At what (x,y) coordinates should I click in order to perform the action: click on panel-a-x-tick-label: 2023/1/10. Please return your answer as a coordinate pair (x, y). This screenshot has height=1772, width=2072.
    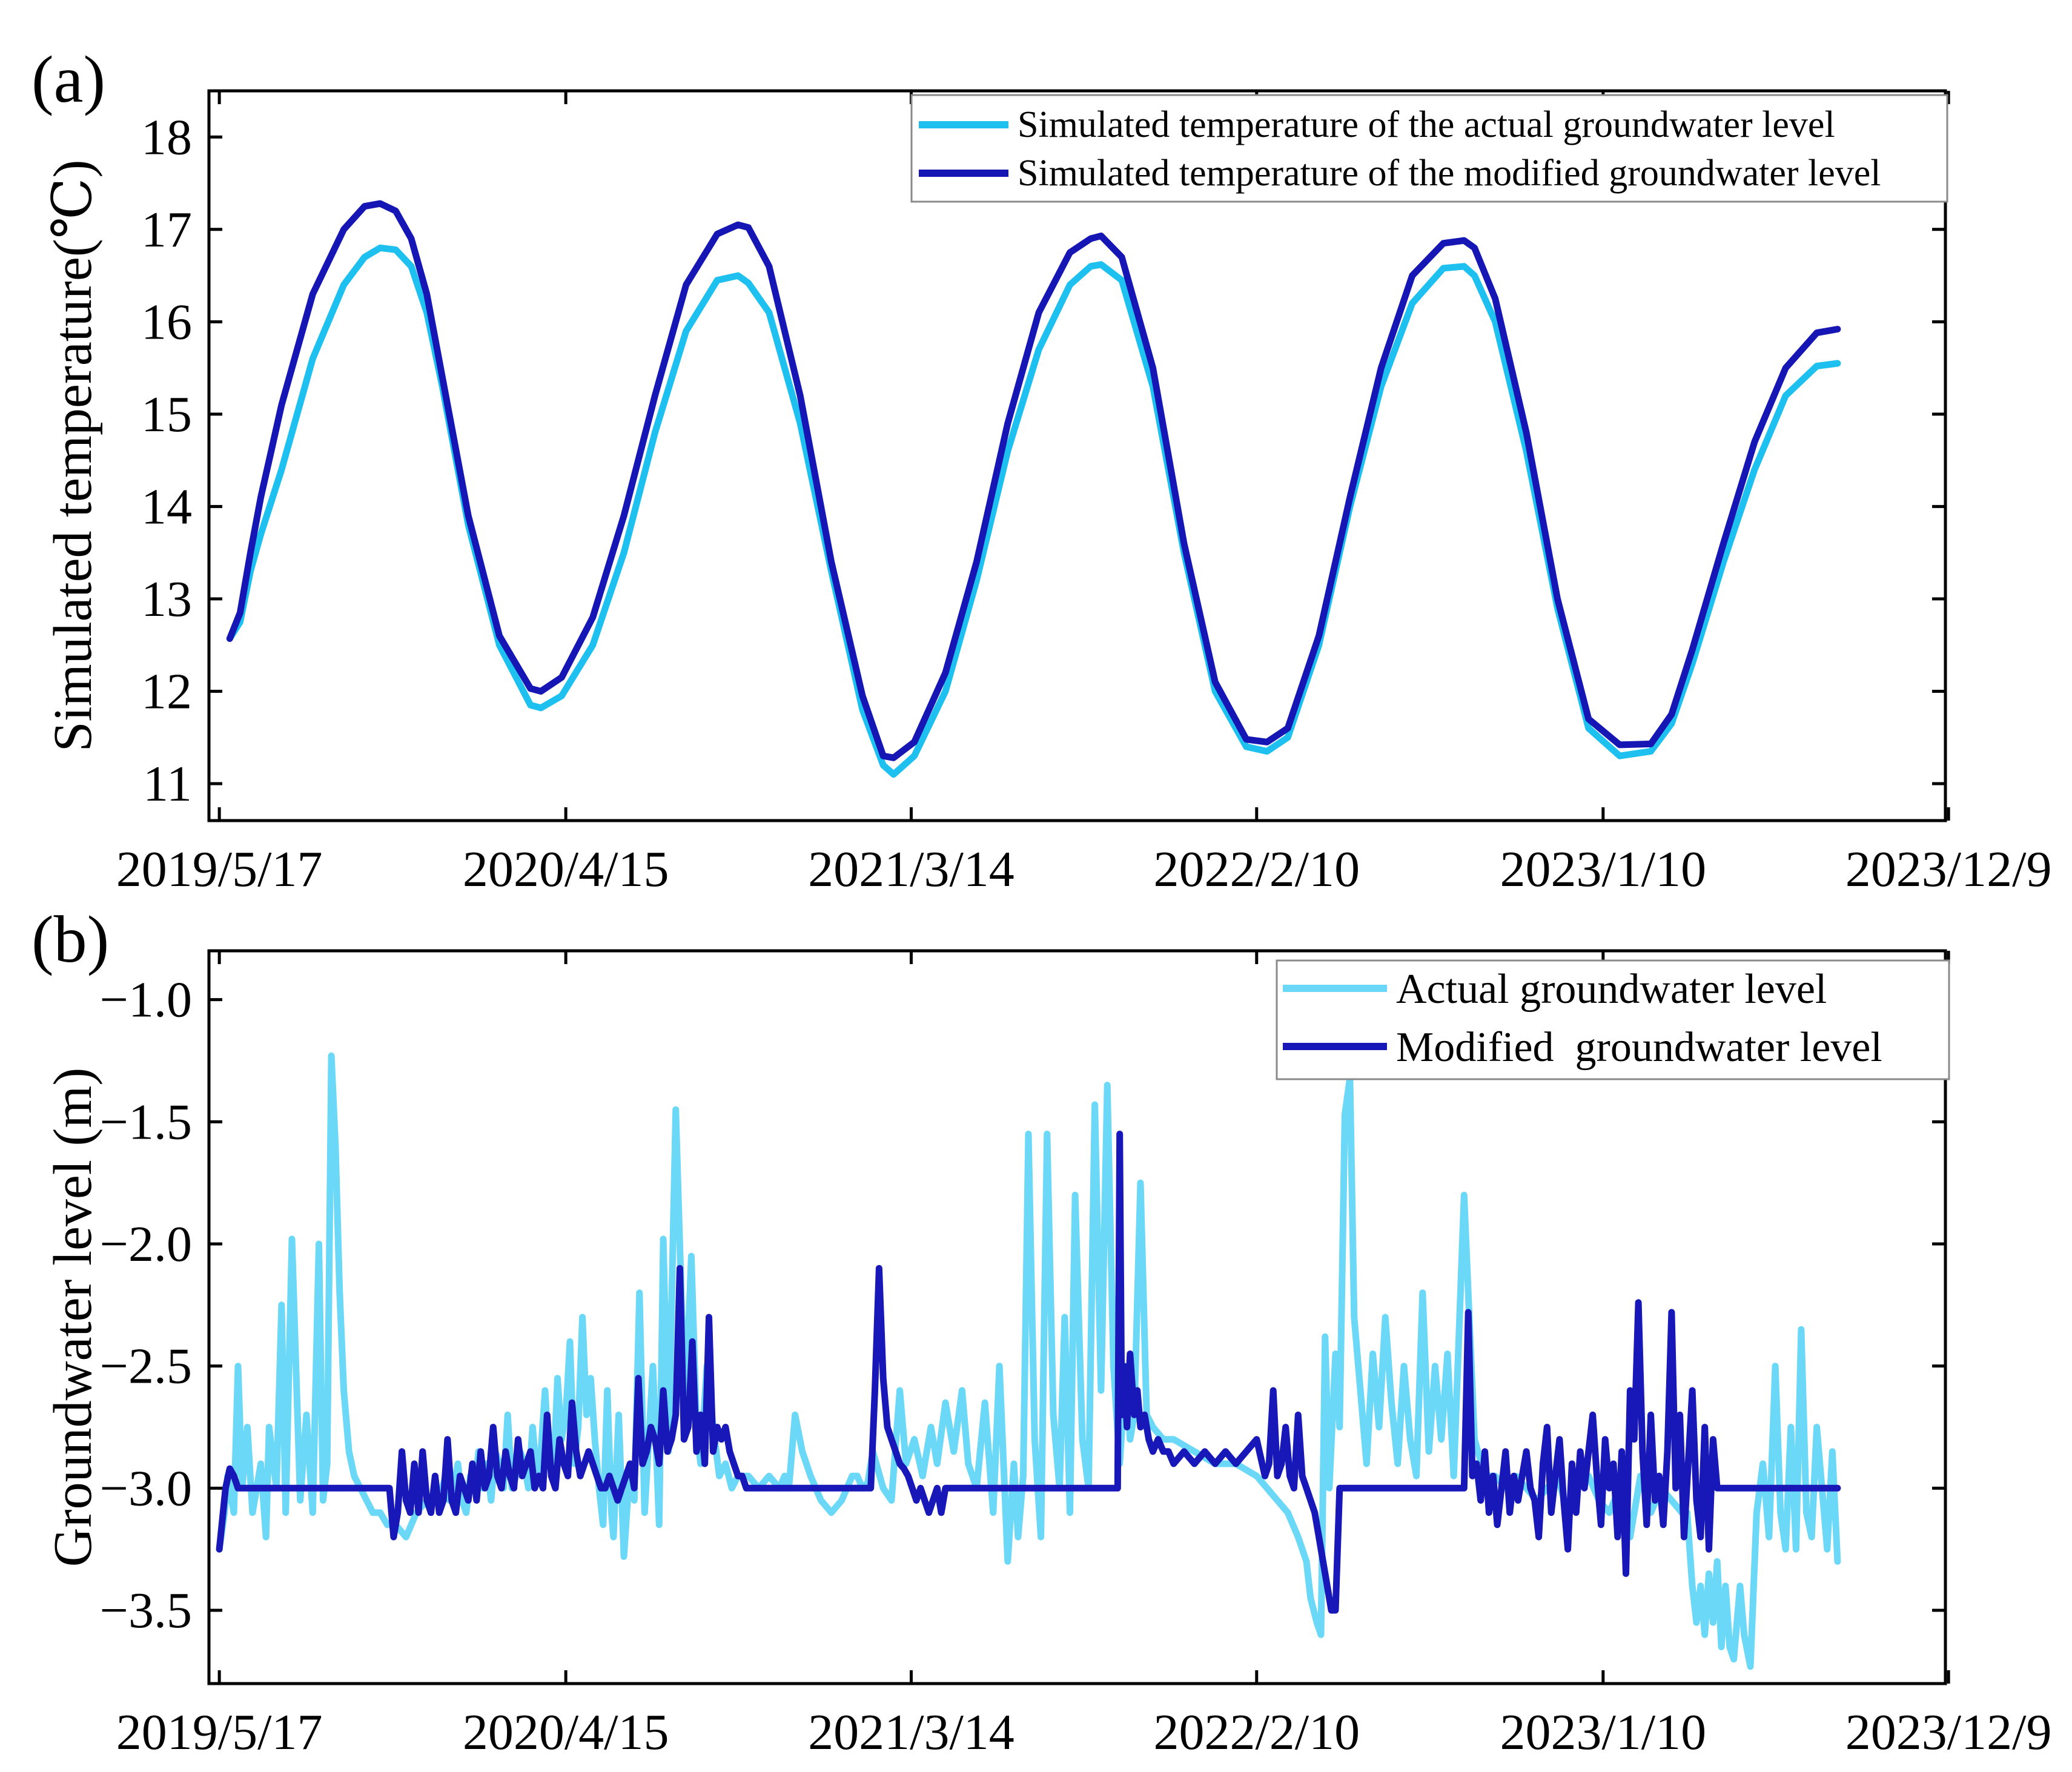
    Looking at the image, I should click on (1603, 869).